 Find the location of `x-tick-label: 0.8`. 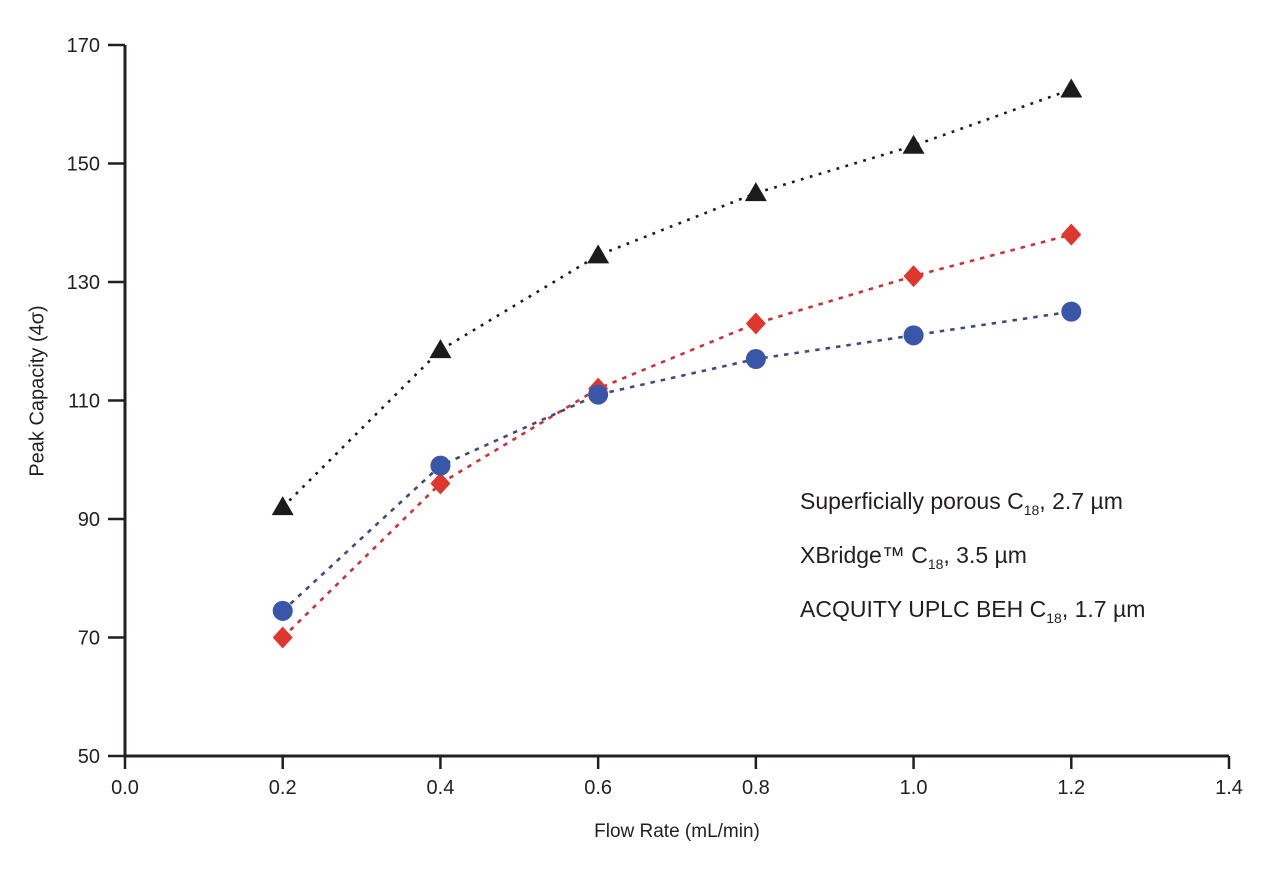

x-tick-label: 0.8 is located at coordinates (756, 788).